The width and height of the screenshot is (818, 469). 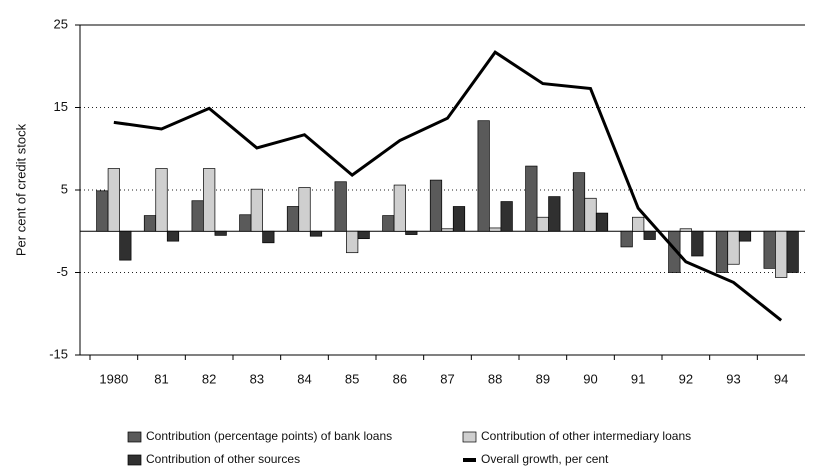 What do you see at coordinates (64, 188) in the screenshot?
I see `y-tick-label: 5` at bounding box center [64, 188].